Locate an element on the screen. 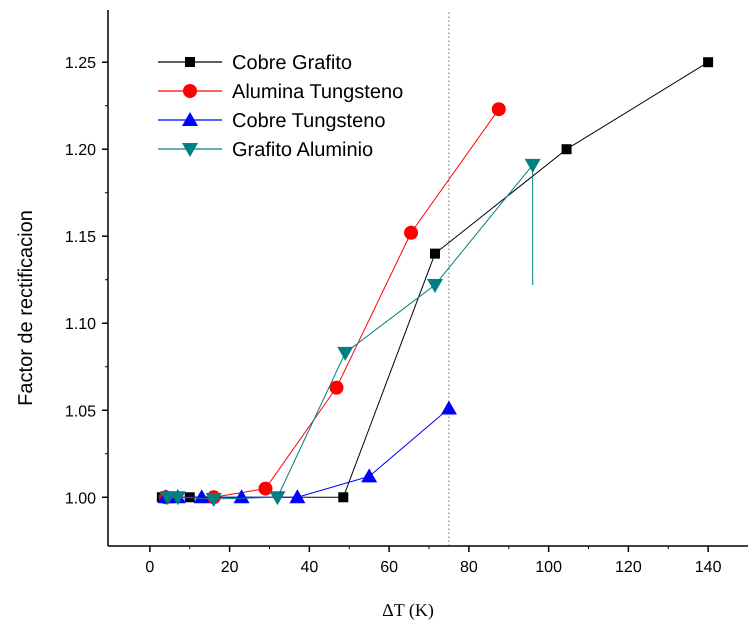 The image size is (748, 624). y-tick-label: 1.00 is located at coordinates (80, 499).